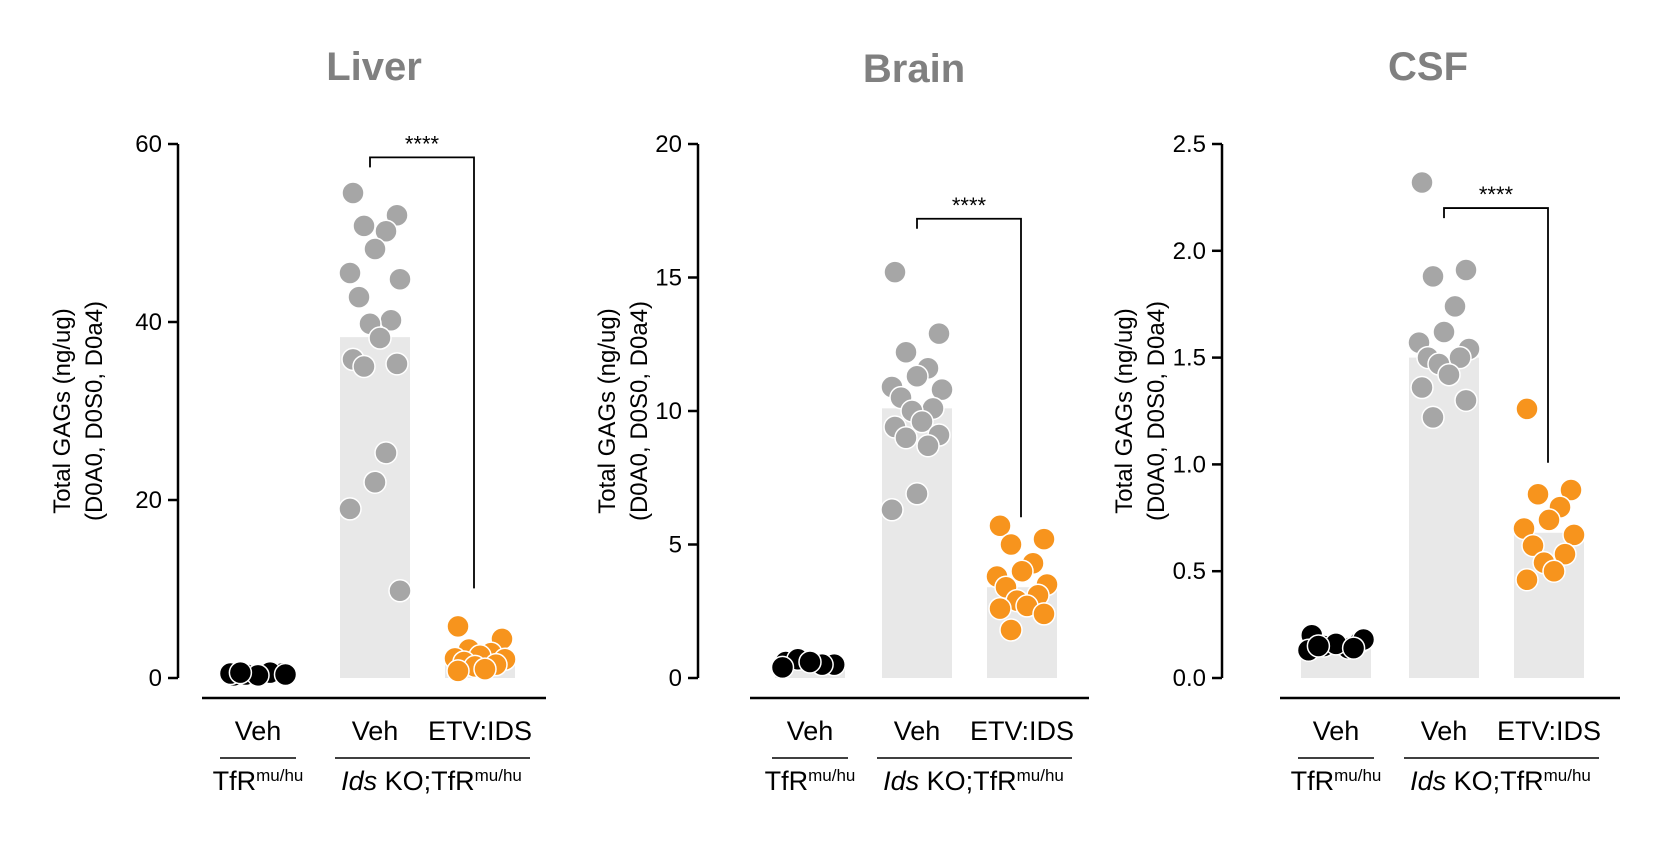 This screenshot has width=1660, height=854. I want to click on group-label-wt-sup: mu/hu, so click(279, 775).